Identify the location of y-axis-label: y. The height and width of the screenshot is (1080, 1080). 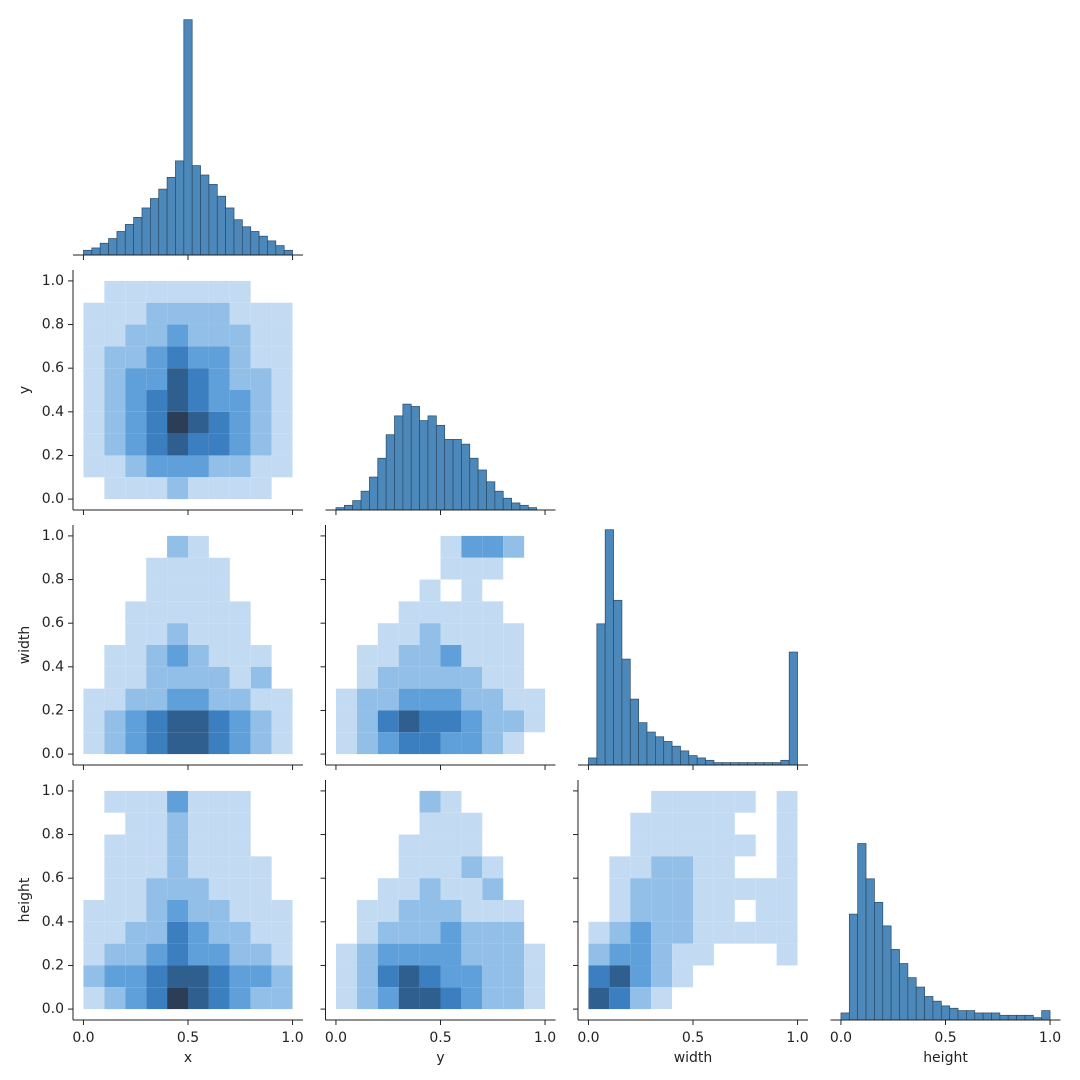
(25, 390).